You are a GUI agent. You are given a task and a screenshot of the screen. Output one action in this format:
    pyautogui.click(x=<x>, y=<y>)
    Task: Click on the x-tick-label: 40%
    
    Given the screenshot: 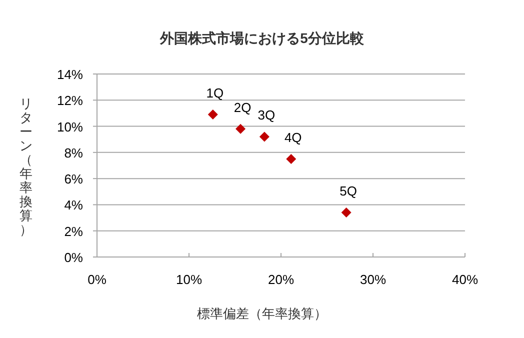 What is the action you would take?
    pyautogui.click(x=465, y=279)
    